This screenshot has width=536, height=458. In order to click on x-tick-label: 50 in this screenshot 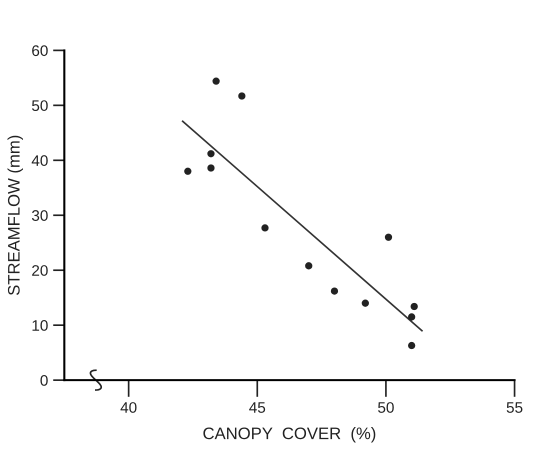, I will do `click(386, 407)`.